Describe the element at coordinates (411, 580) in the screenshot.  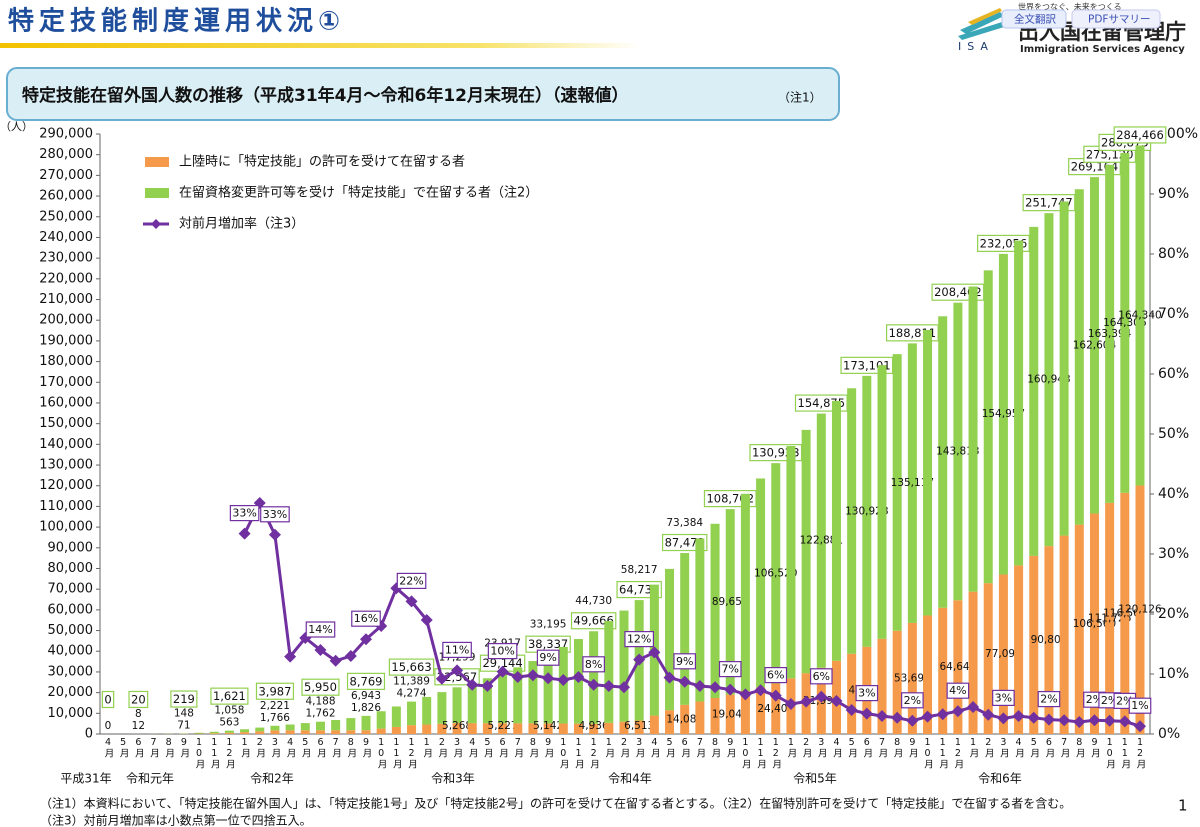
I see `rate-label-text: 22%` at that location.